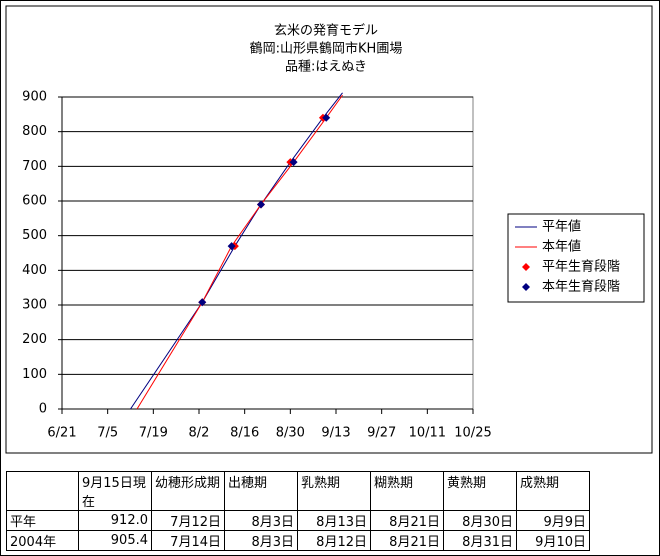  What do you see at coordinates (553, 520) in the screenshot?
I see `table-cell: 9月9日` at bounding box center [553, 520].